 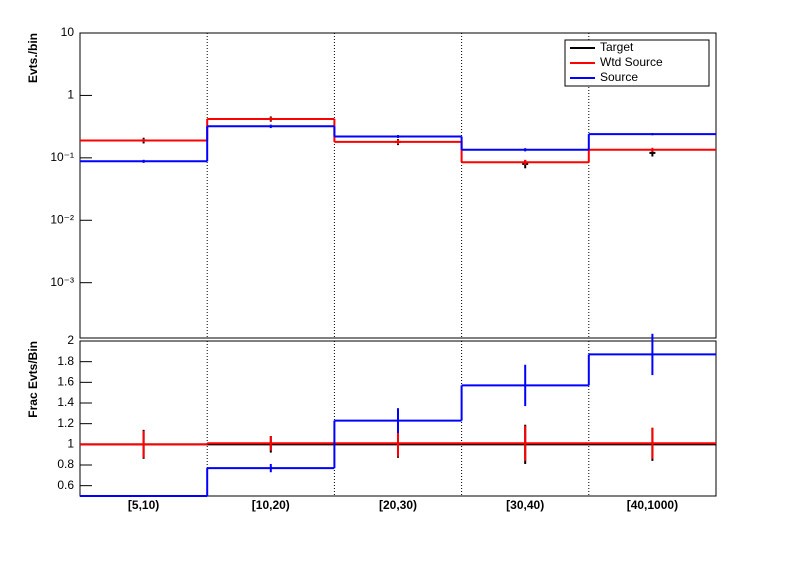 What do you see at coordinates (143, 505) in the screenshot?
I see `x-tick-label: [5,10)` at bounding box center [143, 505].